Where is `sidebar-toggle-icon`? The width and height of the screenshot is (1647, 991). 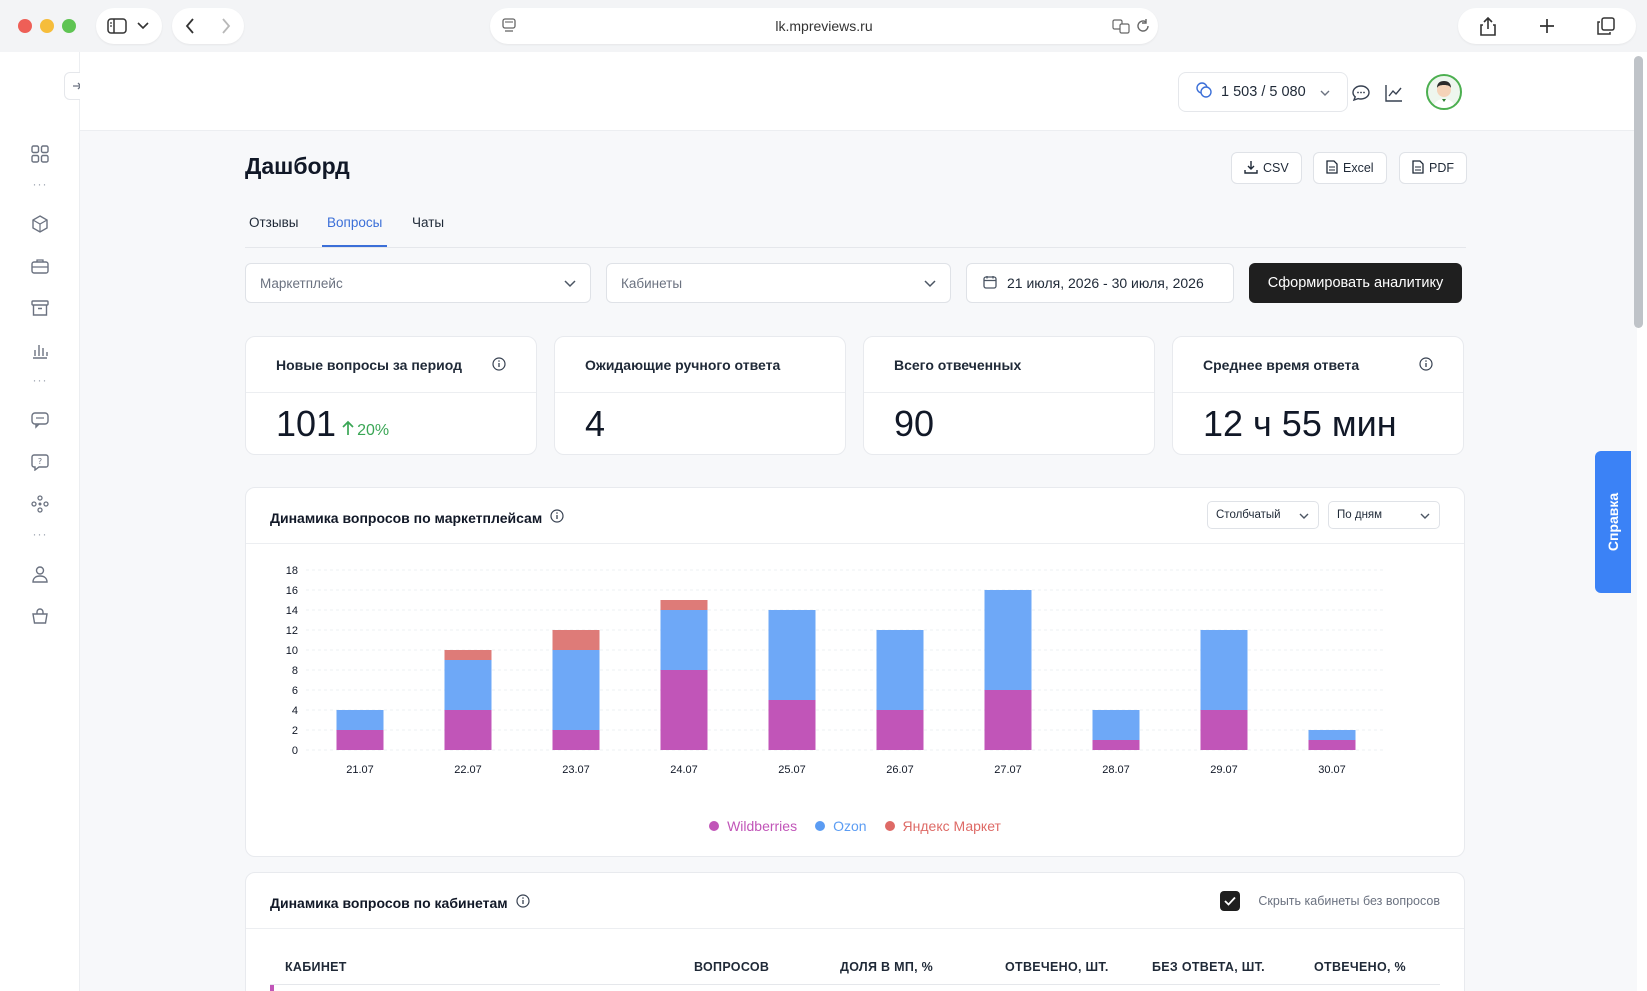 sidebar-toggle-icon is located at coordinates (117, 26).